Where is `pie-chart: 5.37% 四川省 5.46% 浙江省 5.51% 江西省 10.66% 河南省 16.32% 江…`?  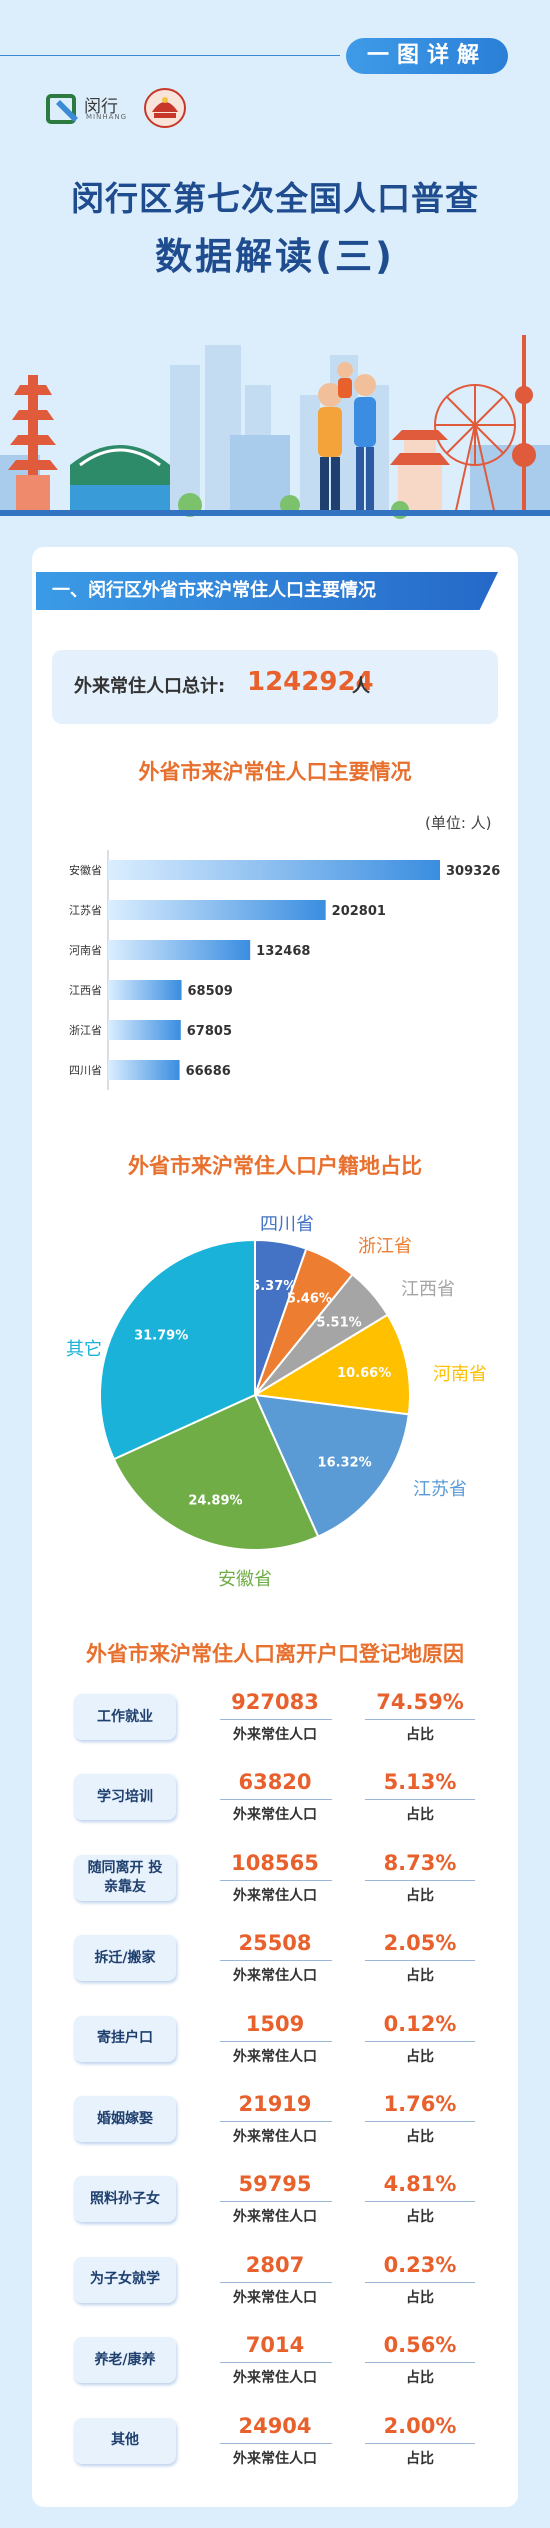 pie-chart: 5.37% 四川省 5.46% 浙江省 5.51% 江西省 10.66% 河南省 16.32% 江… is located at coordinates (276, 1402).